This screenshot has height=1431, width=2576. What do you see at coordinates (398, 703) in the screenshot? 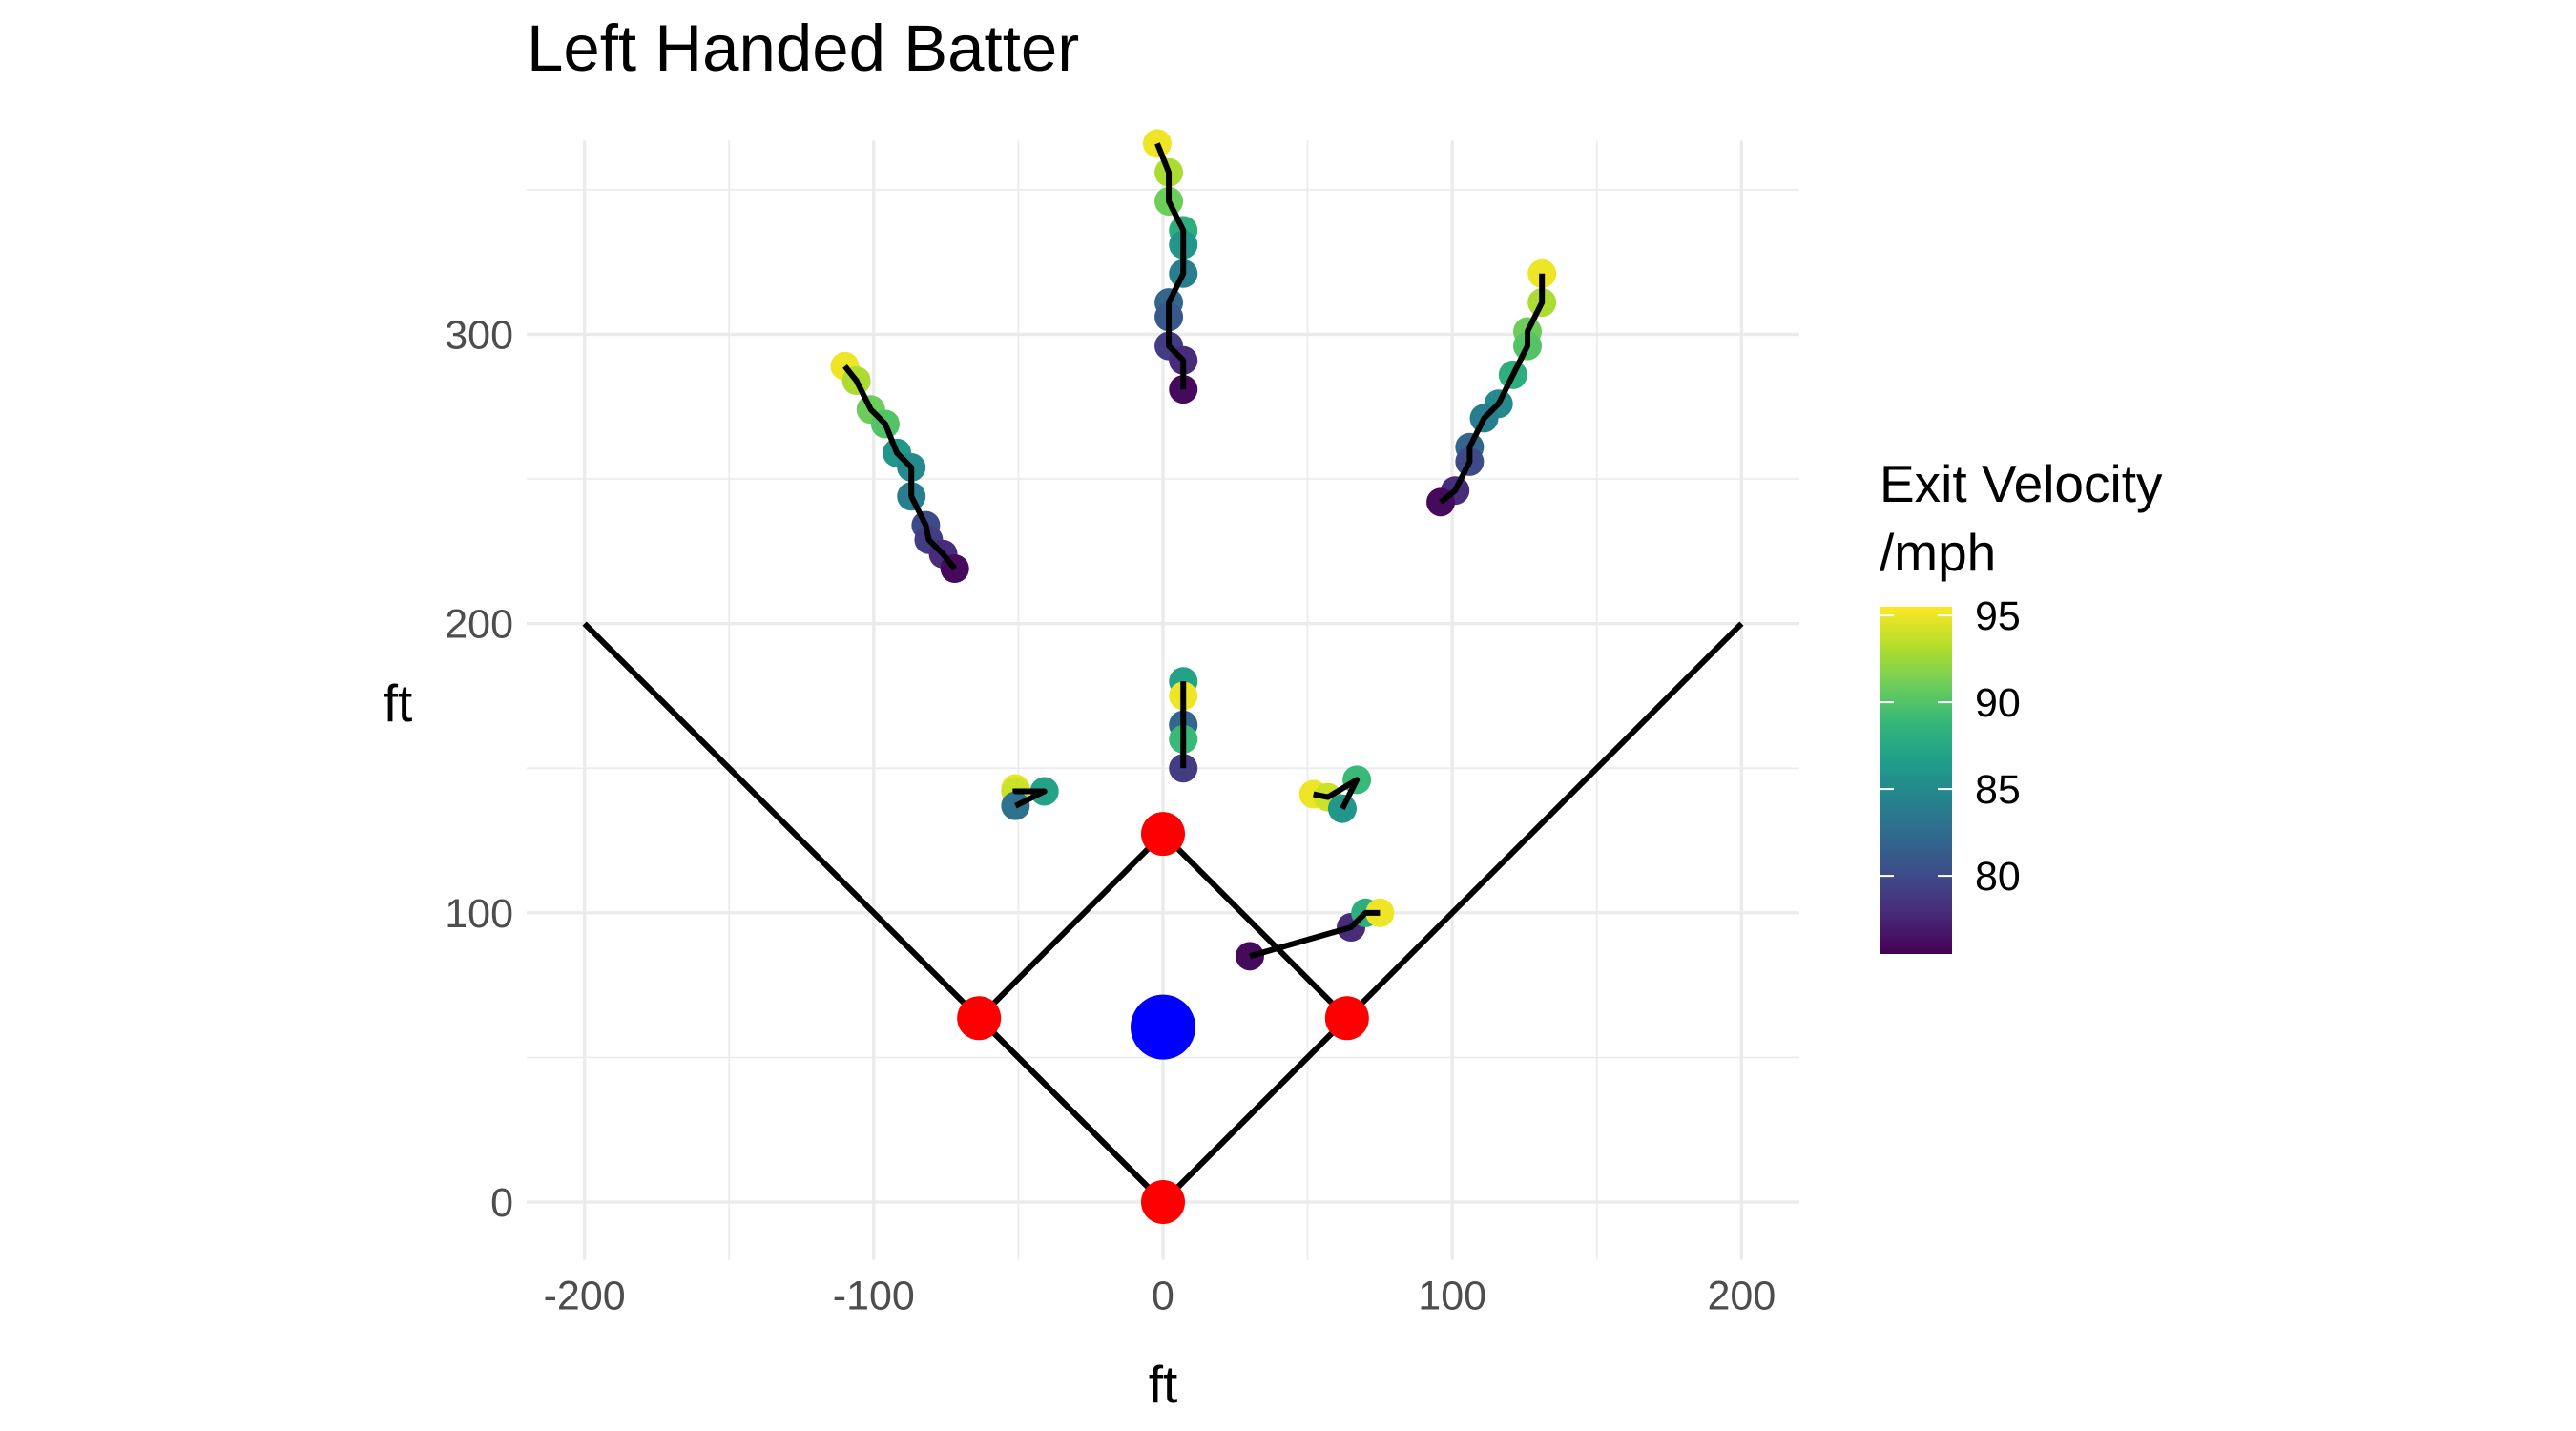
I see `y-axis-title: ft` at bounding box center [398, 703].